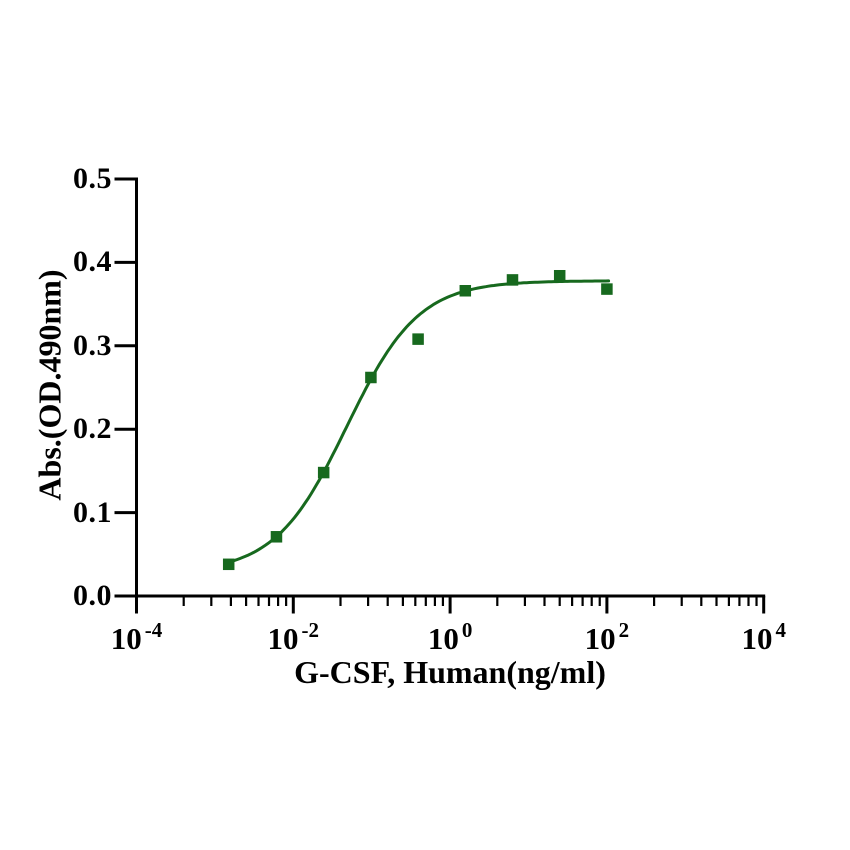  I want to click on x-tick-exponent: 2, so click(624, 630).